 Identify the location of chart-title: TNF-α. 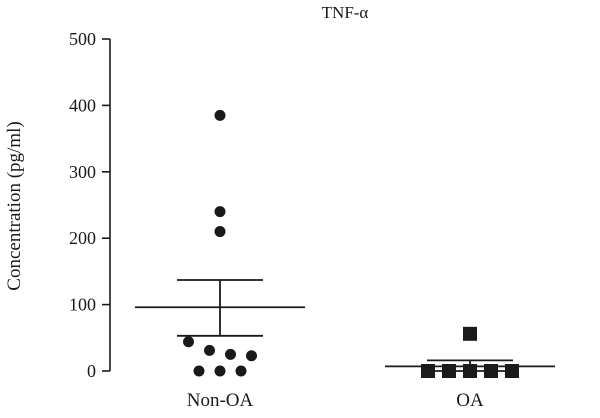
(345, 12).